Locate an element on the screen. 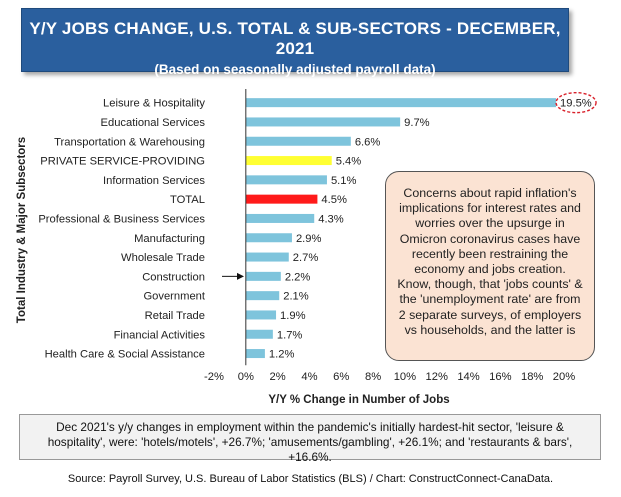 The image size is (621, 497). value-label-construction: 2.2% is located at coordinates (298, 277).